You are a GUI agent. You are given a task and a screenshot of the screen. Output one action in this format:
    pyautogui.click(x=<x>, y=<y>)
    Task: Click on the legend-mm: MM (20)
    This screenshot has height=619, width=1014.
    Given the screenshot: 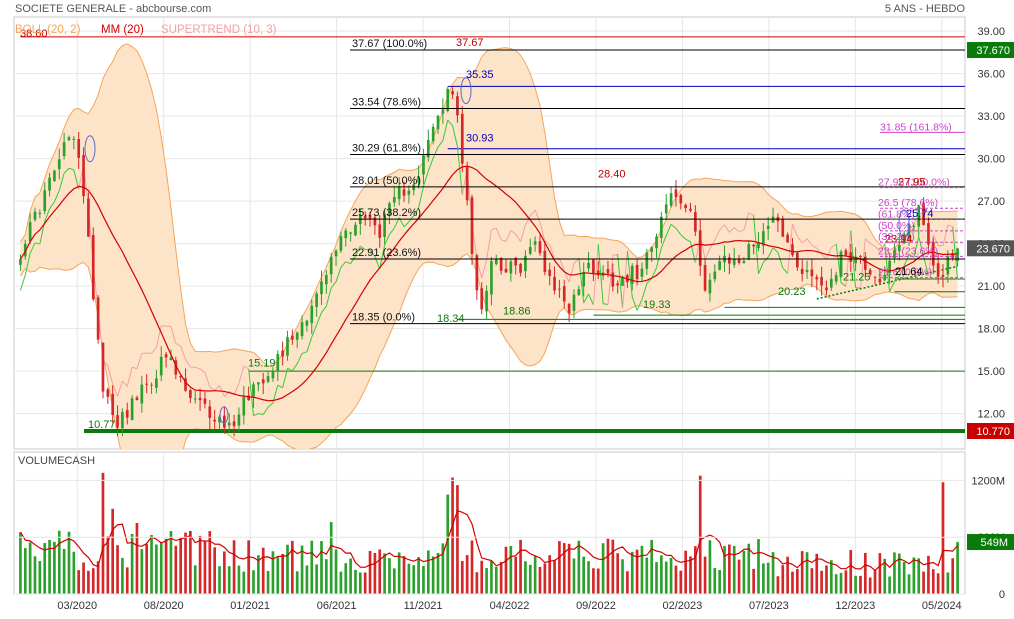 What is the action you would take?
    pyautogui.click(x=122, y=30)
    